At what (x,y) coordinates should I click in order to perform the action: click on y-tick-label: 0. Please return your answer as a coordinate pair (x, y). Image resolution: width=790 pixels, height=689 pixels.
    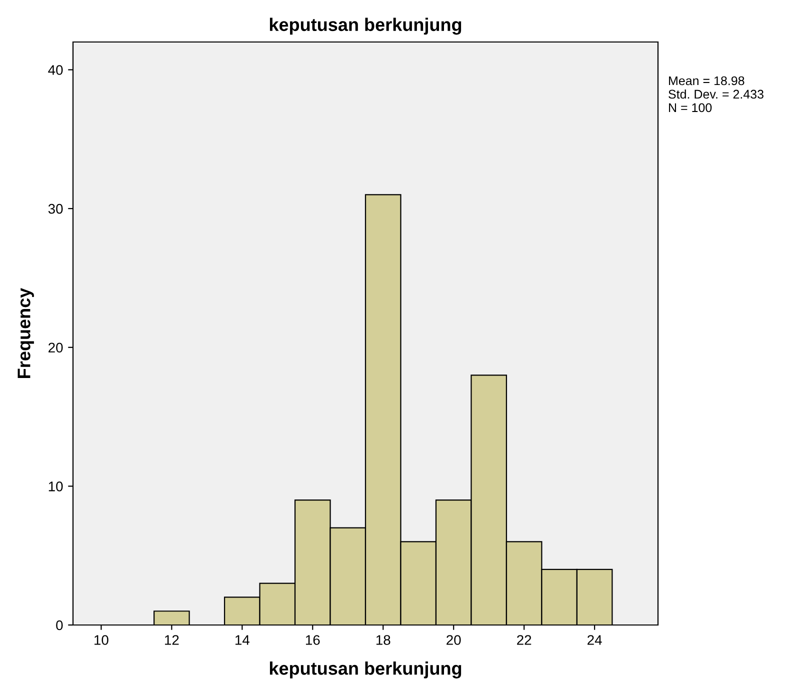
    Looking at the image, I should click on (59, 625).